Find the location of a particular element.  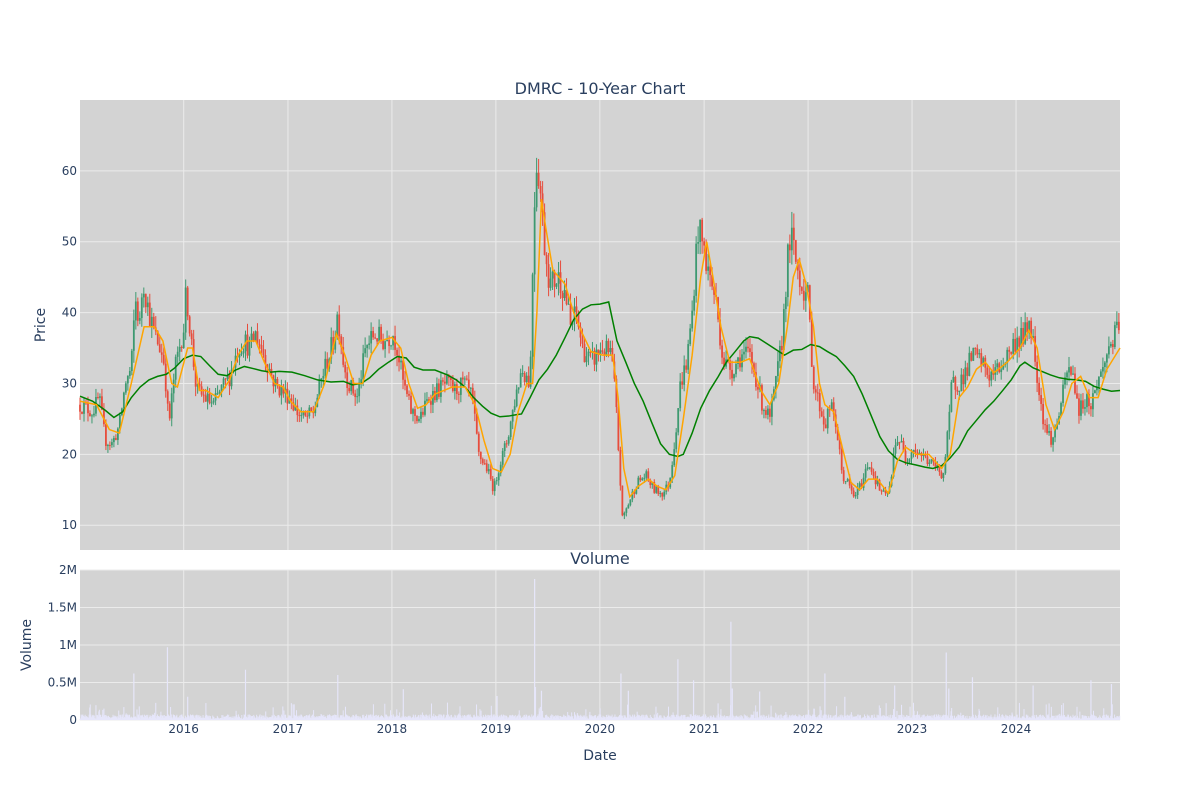

x-tick-label: 2022 is located at coordinates (808, 729).